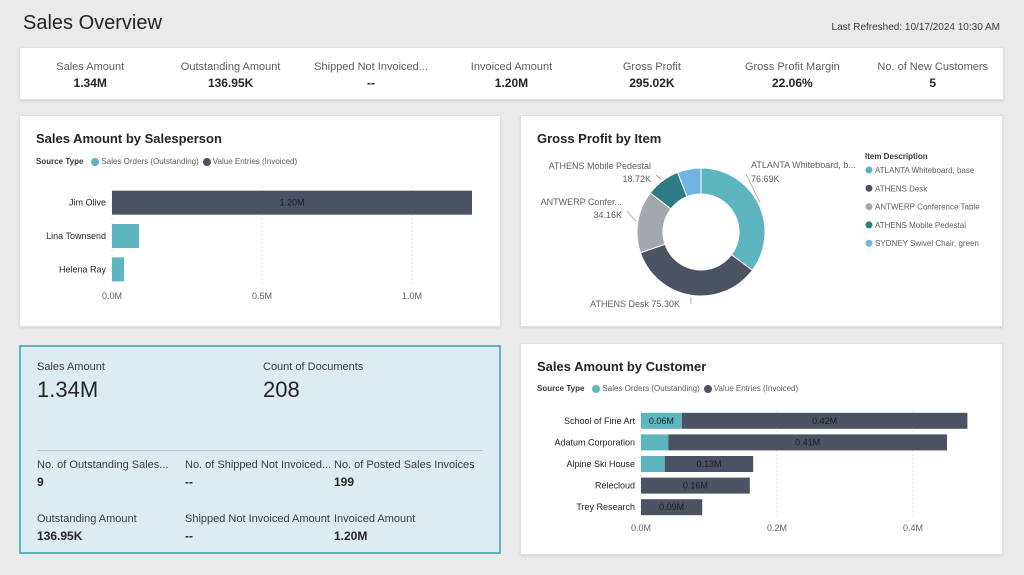 The image size is (1024, 575). I want to click on kpi-label: Invoiced Amount, so click(511, 67).